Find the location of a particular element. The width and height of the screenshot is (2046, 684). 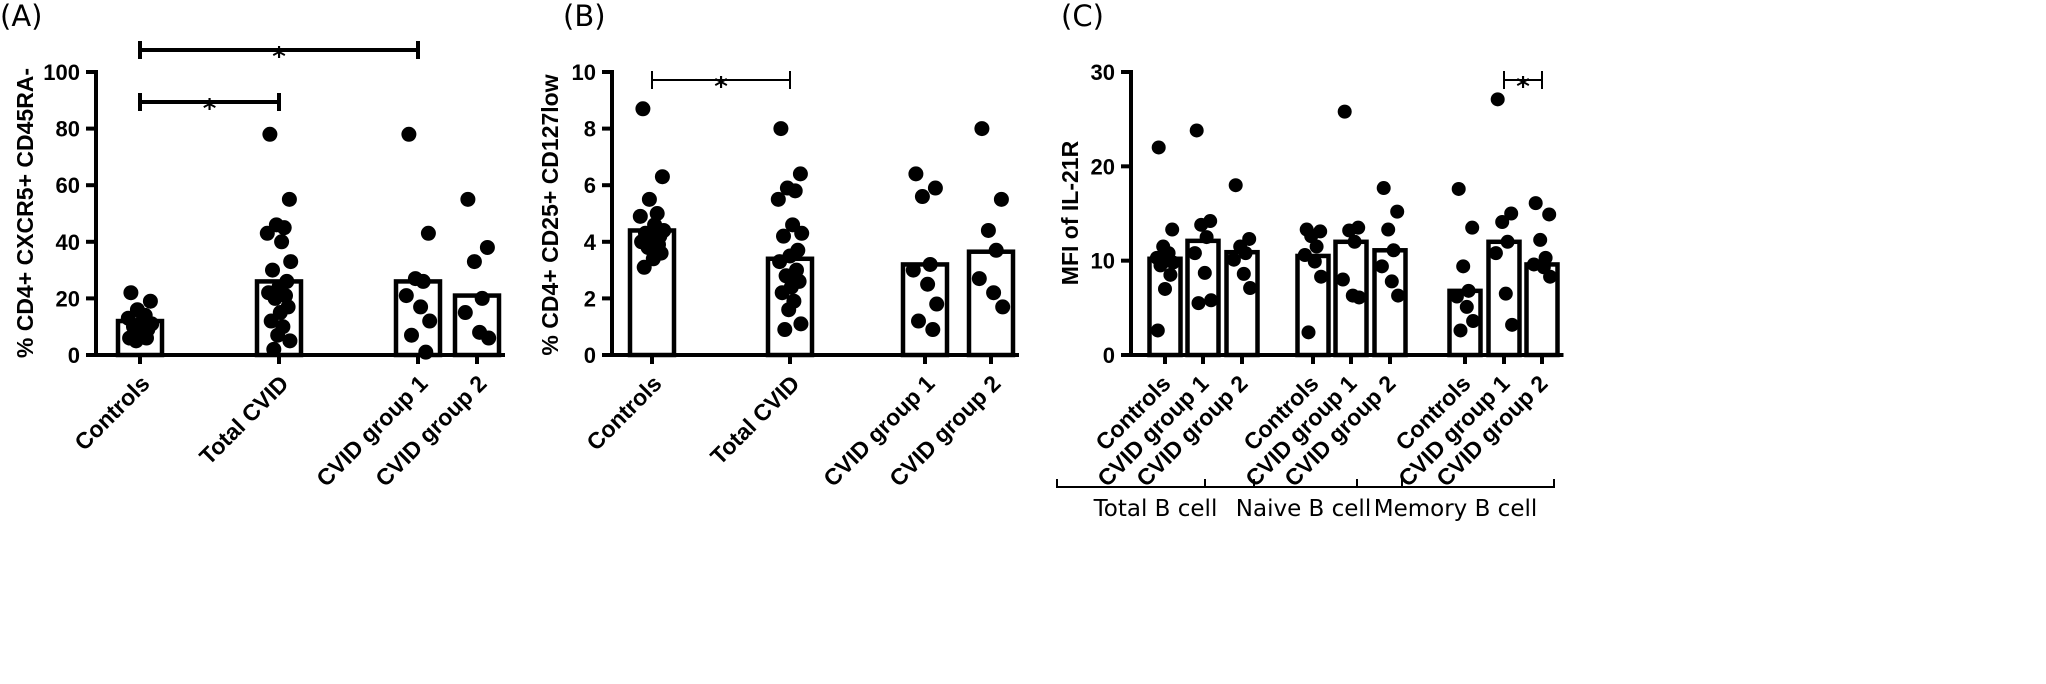

x-category-label: CVID group 1 is located at coordinates (879, 431).